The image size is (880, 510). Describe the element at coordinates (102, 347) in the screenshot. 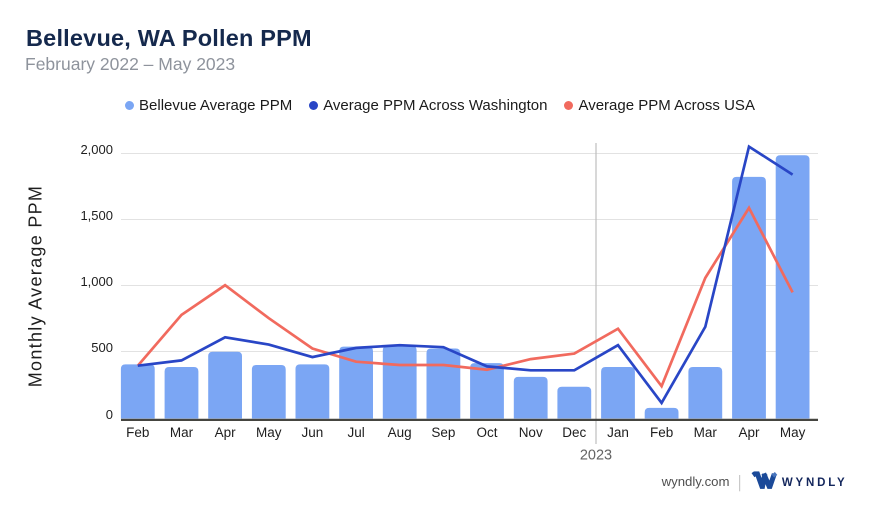

I see `svg-text: 500` at that location.